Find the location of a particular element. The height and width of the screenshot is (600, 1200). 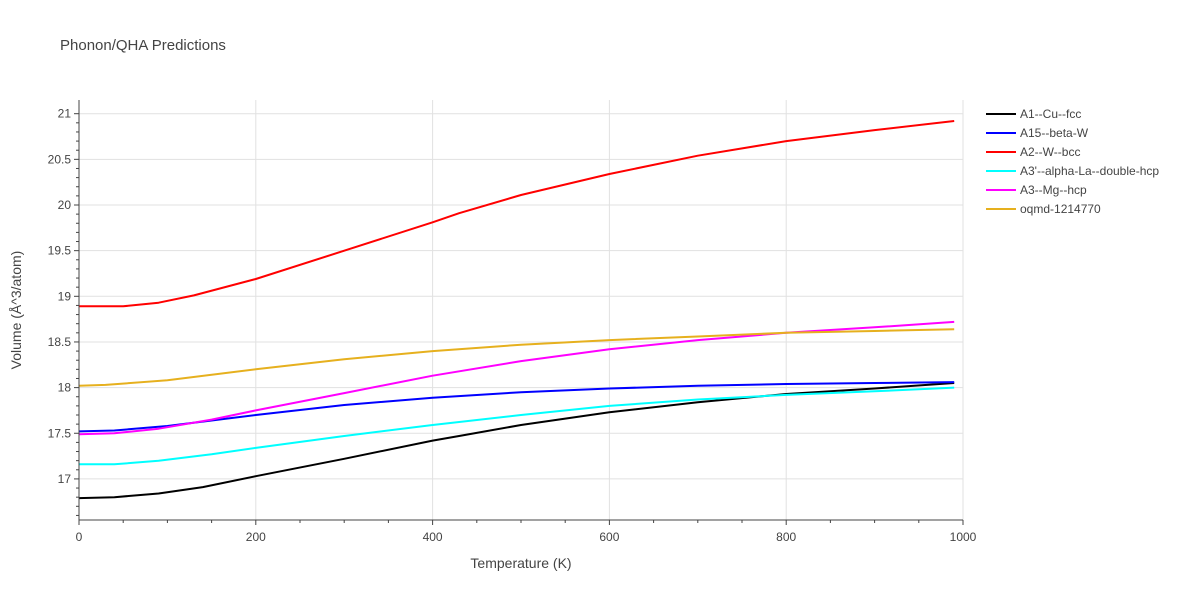

x-tick-label: 200 is located at coordinates (256, 537).